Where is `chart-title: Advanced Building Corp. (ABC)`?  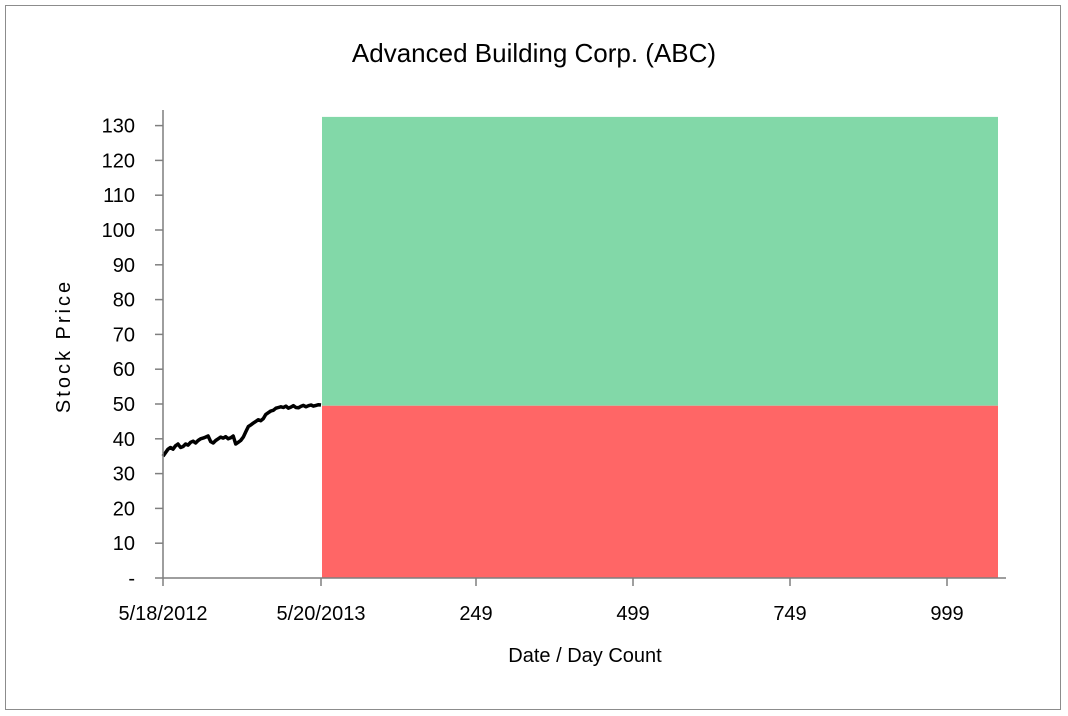
chart-title: Advanced Building Corp. (ABC) is located at coordinates (534, 53).